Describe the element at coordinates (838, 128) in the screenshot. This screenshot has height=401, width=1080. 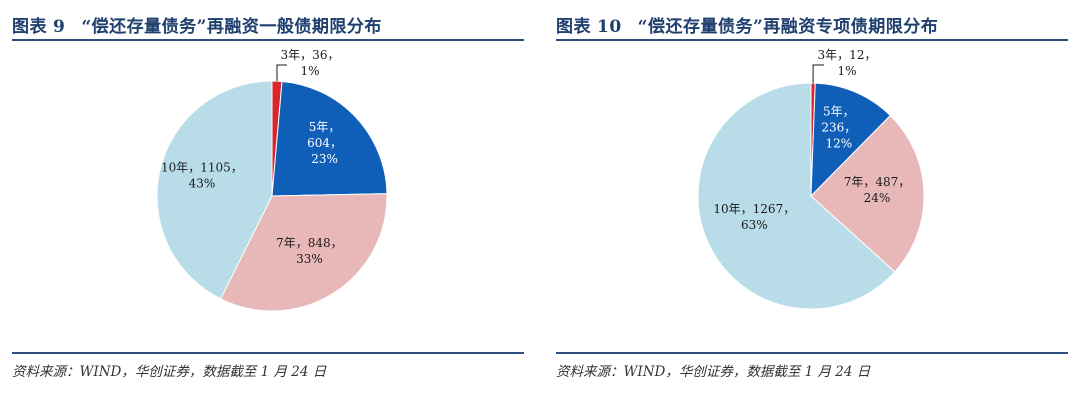
I see `data-label-5年: 5年， 236， 12%` at that location.